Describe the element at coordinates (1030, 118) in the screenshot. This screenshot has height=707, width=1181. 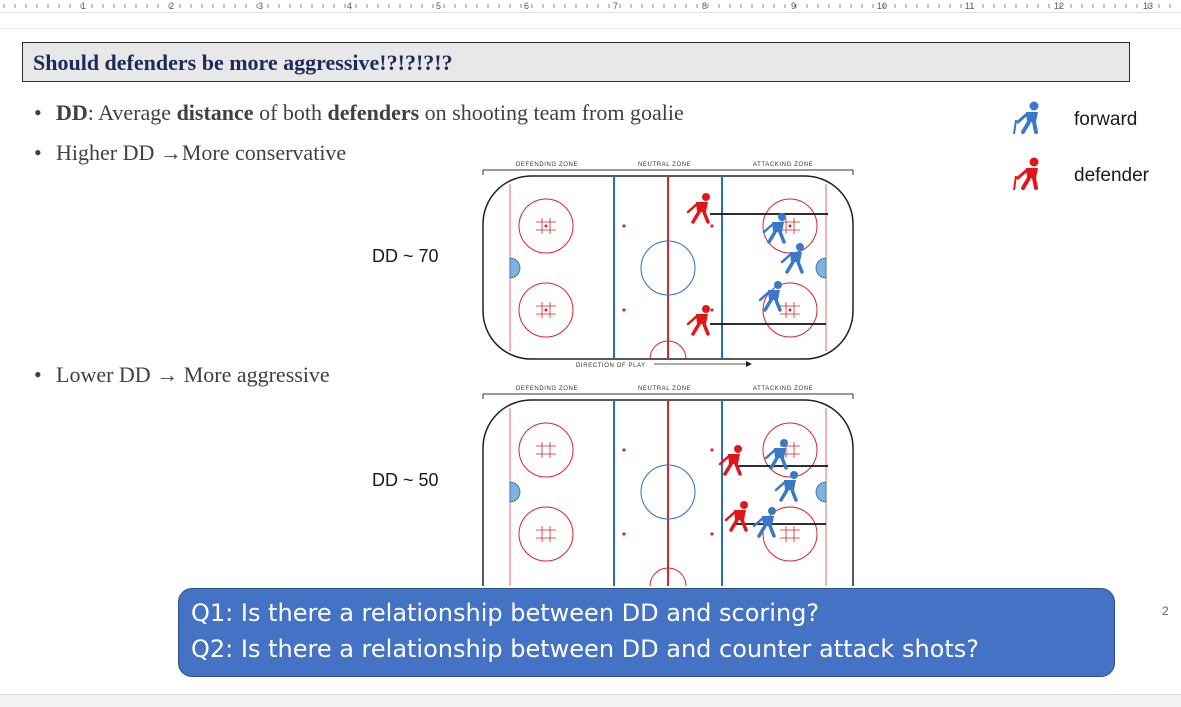
I see `forward-legend-icon` at that location.